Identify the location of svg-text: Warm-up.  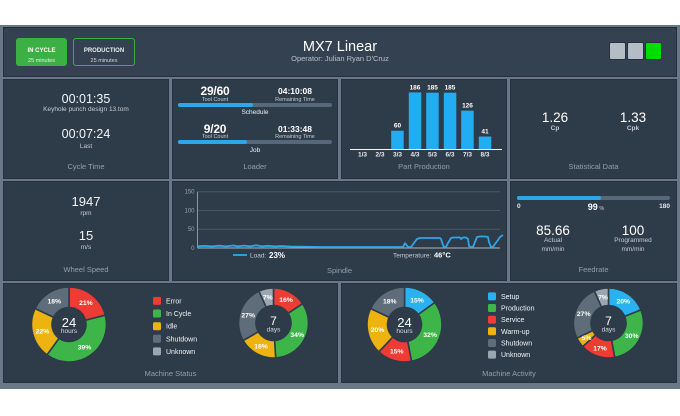
(515, 332).